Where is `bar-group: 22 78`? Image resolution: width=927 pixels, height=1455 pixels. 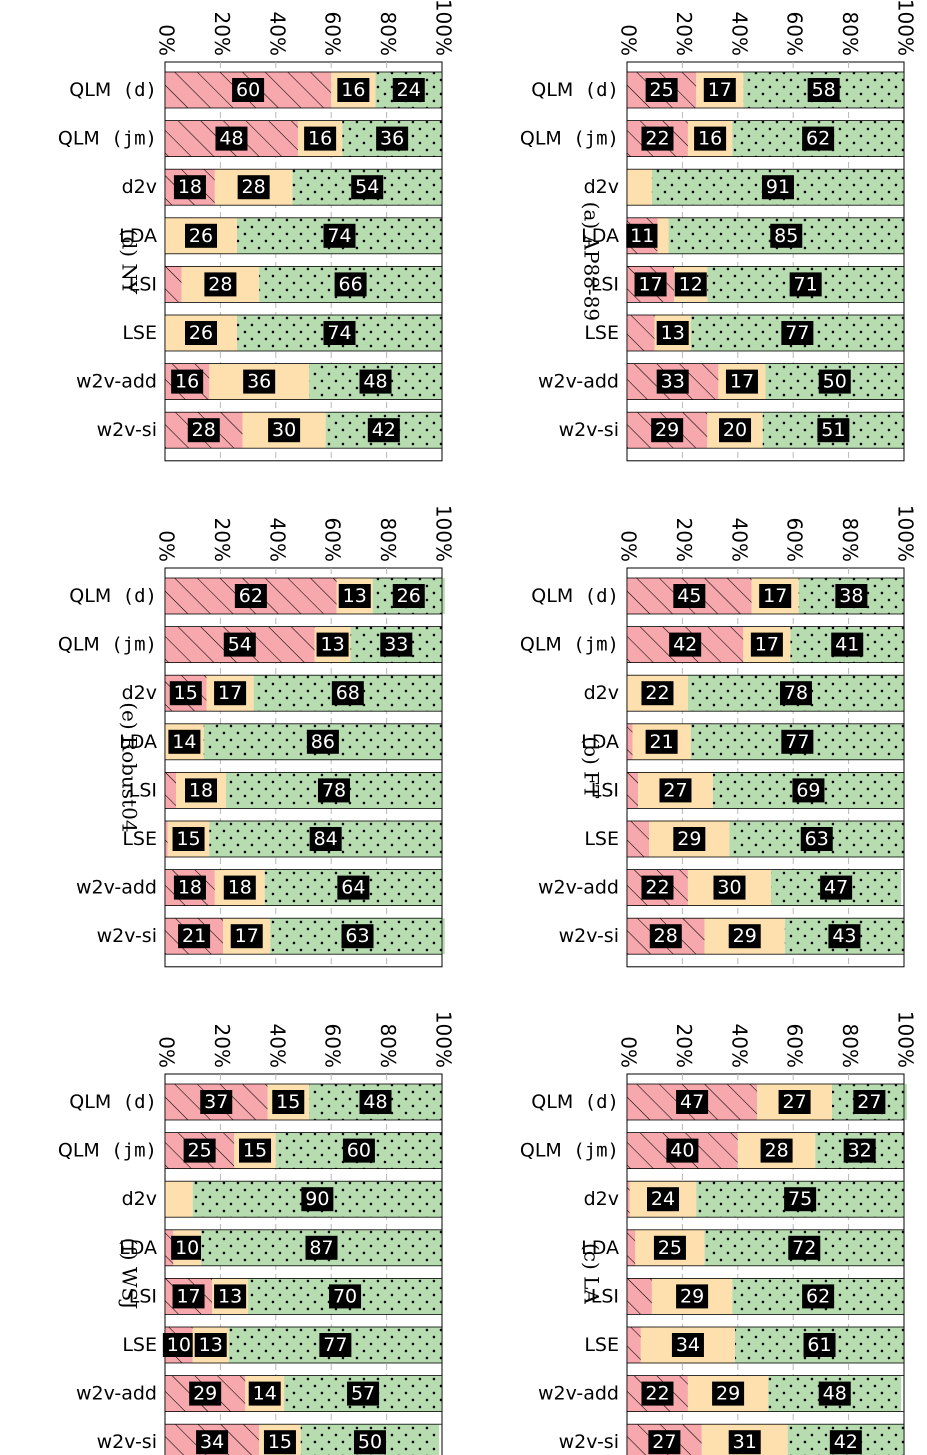
bar-group: 22 78 is located at coordinates (765, 693).